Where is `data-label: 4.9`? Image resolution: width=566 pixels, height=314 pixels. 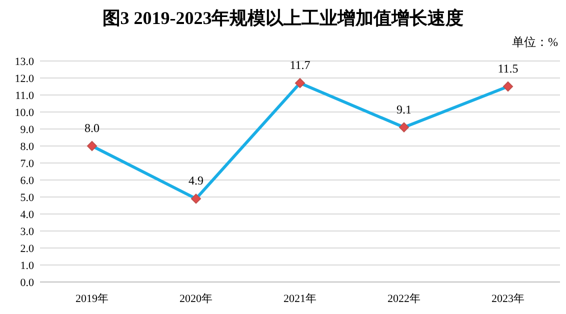
data-label: 4.9 is located at coordinates (196, 181).